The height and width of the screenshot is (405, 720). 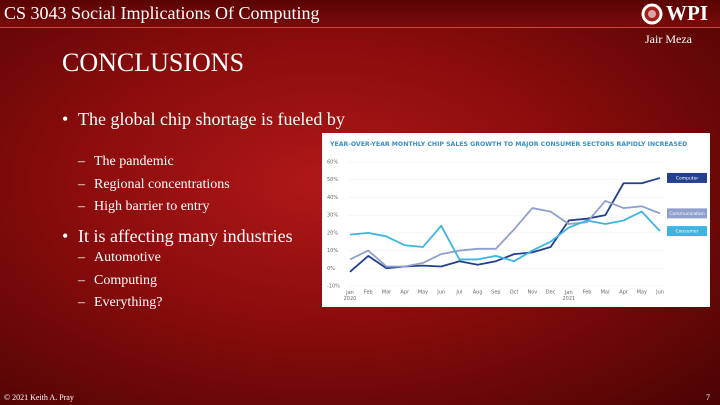 What do you see at coordinates (332, 180) in the screenshot?
I see `y-tick-label: 50%` at bounding box center [332, 180].